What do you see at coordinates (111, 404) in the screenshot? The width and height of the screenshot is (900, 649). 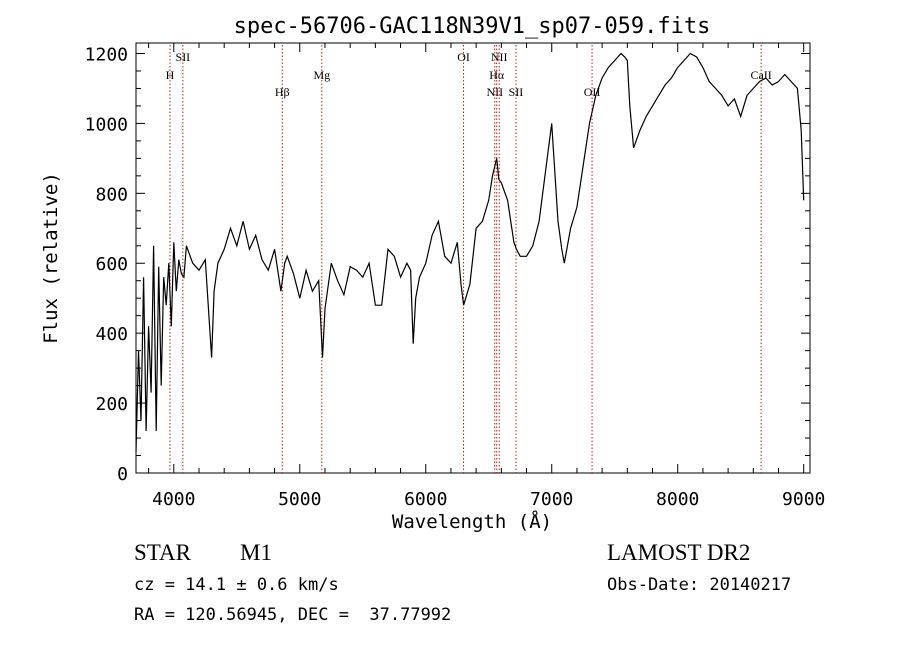 I see `y-tick-label: 200` at bounding box center [111, 404].